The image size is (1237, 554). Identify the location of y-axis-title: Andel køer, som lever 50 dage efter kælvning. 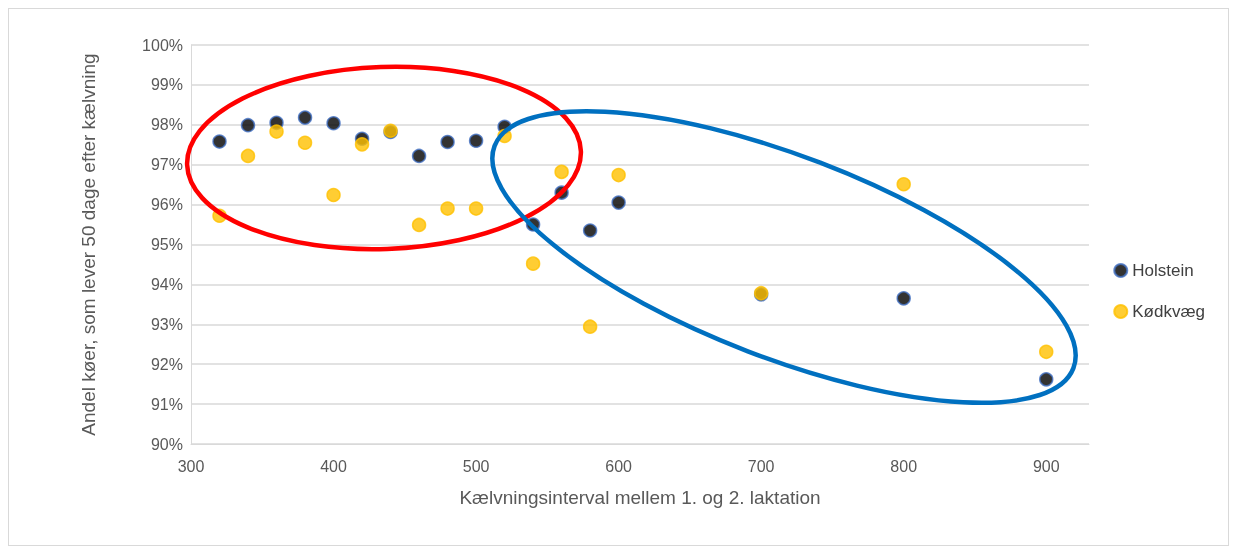
(88, 244).